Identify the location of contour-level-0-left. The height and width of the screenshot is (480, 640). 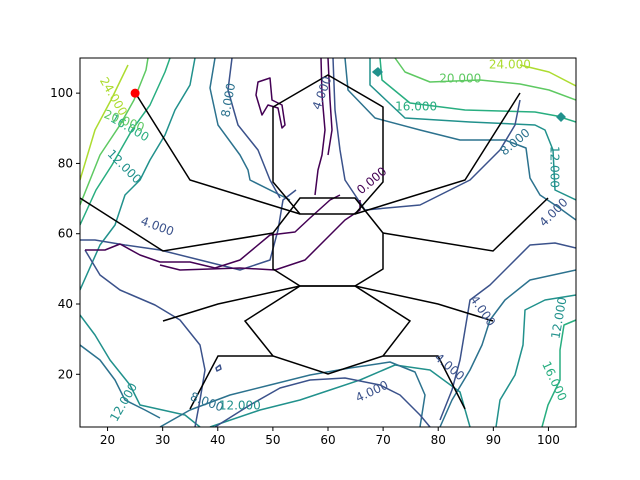
(213, 231).